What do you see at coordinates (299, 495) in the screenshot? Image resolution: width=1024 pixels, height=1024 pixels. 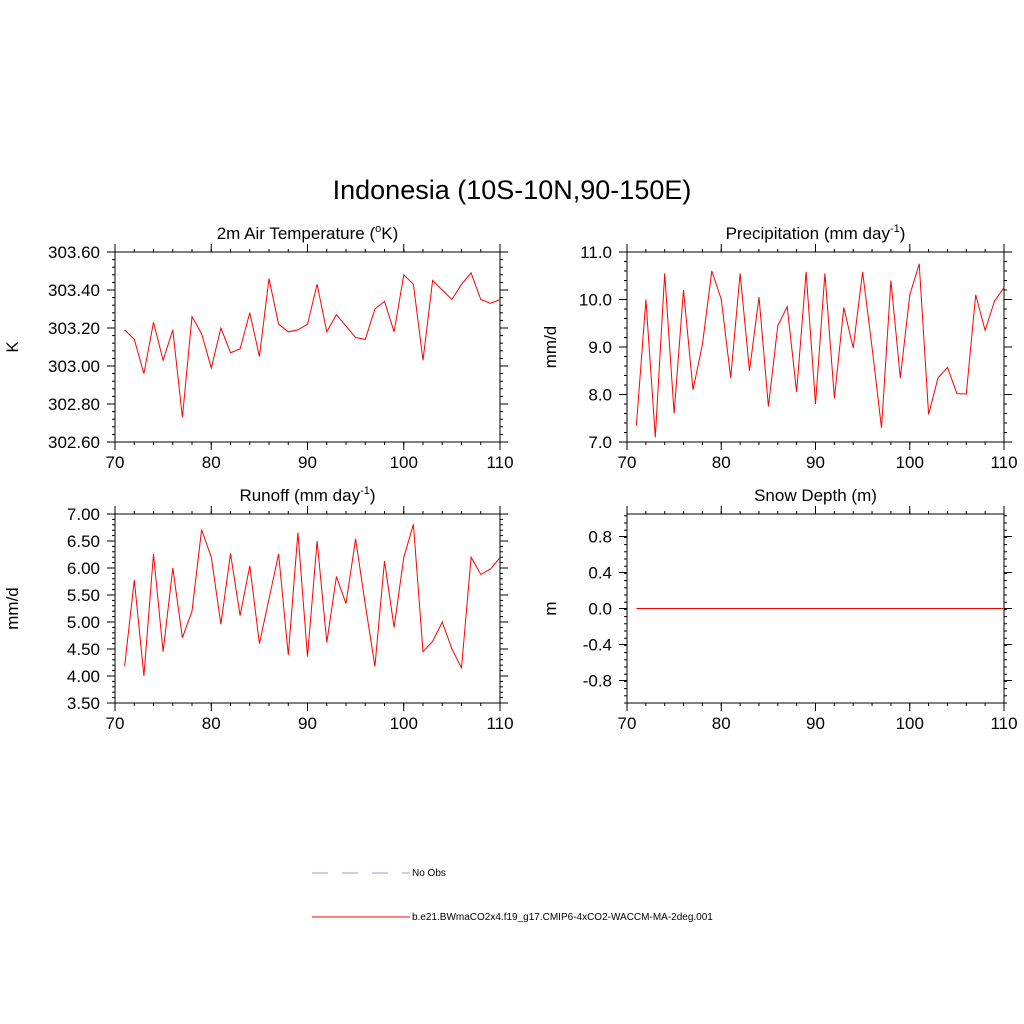 I see `panel-title-main: Runoff (mm day` at bounding box center [299, 495].